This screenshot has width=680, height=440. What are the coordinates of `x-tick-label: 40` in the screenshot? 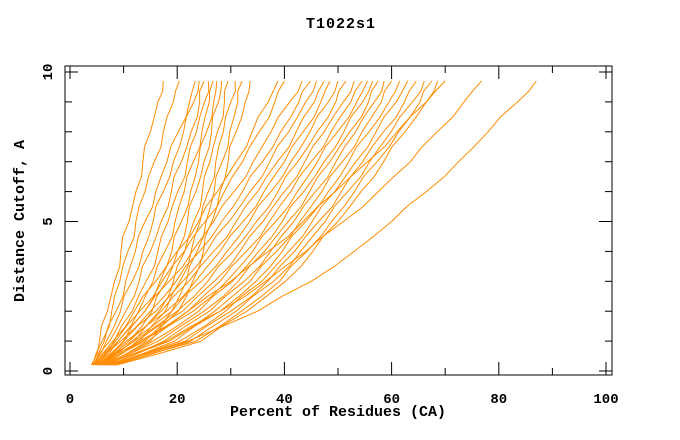 It's located at (284, 400).